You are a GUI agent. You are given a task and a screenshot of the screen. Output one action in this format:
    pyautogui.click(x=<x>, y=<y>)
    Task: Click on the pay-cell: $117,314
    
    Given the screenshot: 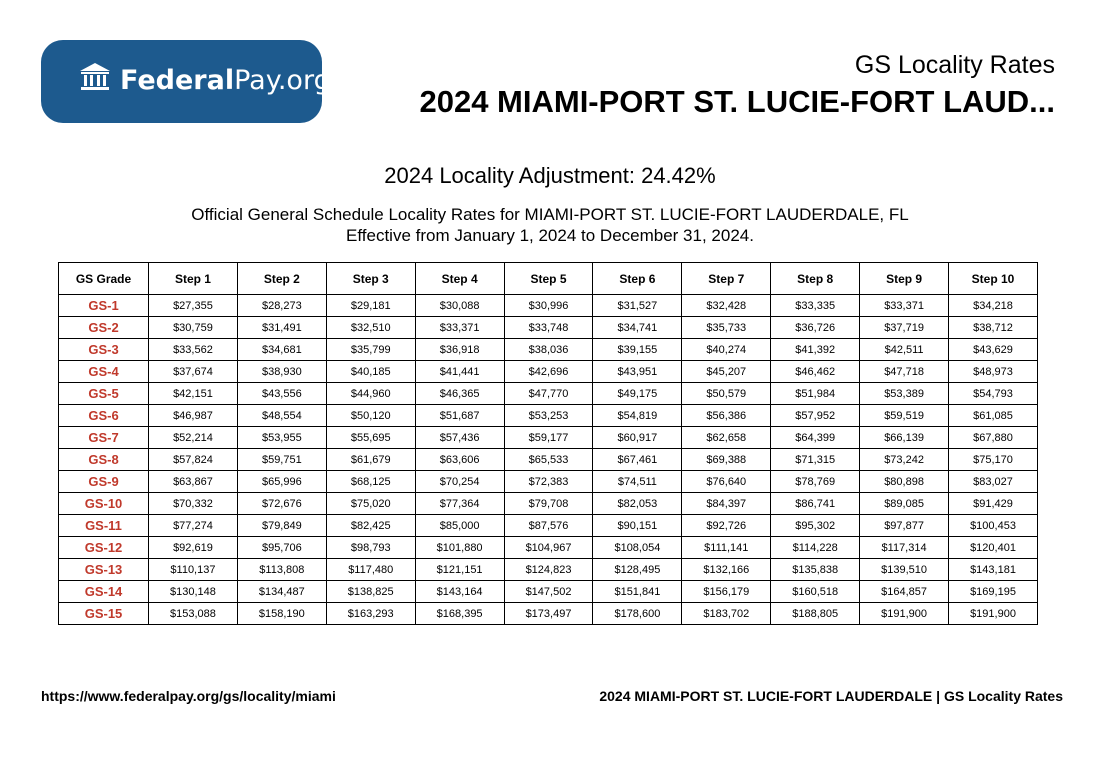 What is the action you would take?
    pyautogui.click(x=904, y=547)
    